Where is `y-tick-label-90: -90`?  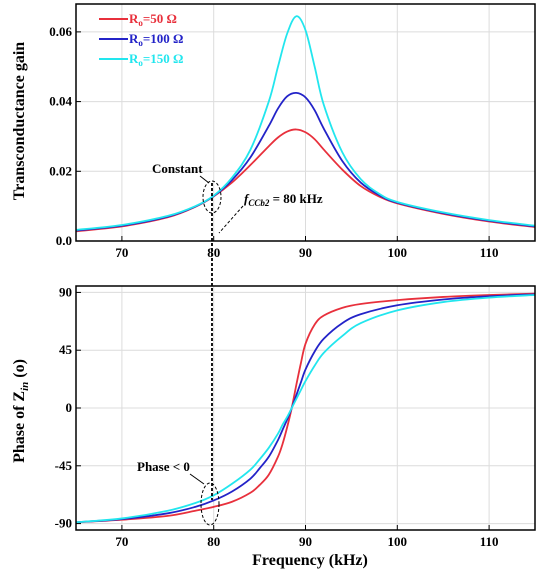
y-tick-label-90: -90 is located at coordinates (63, 523).